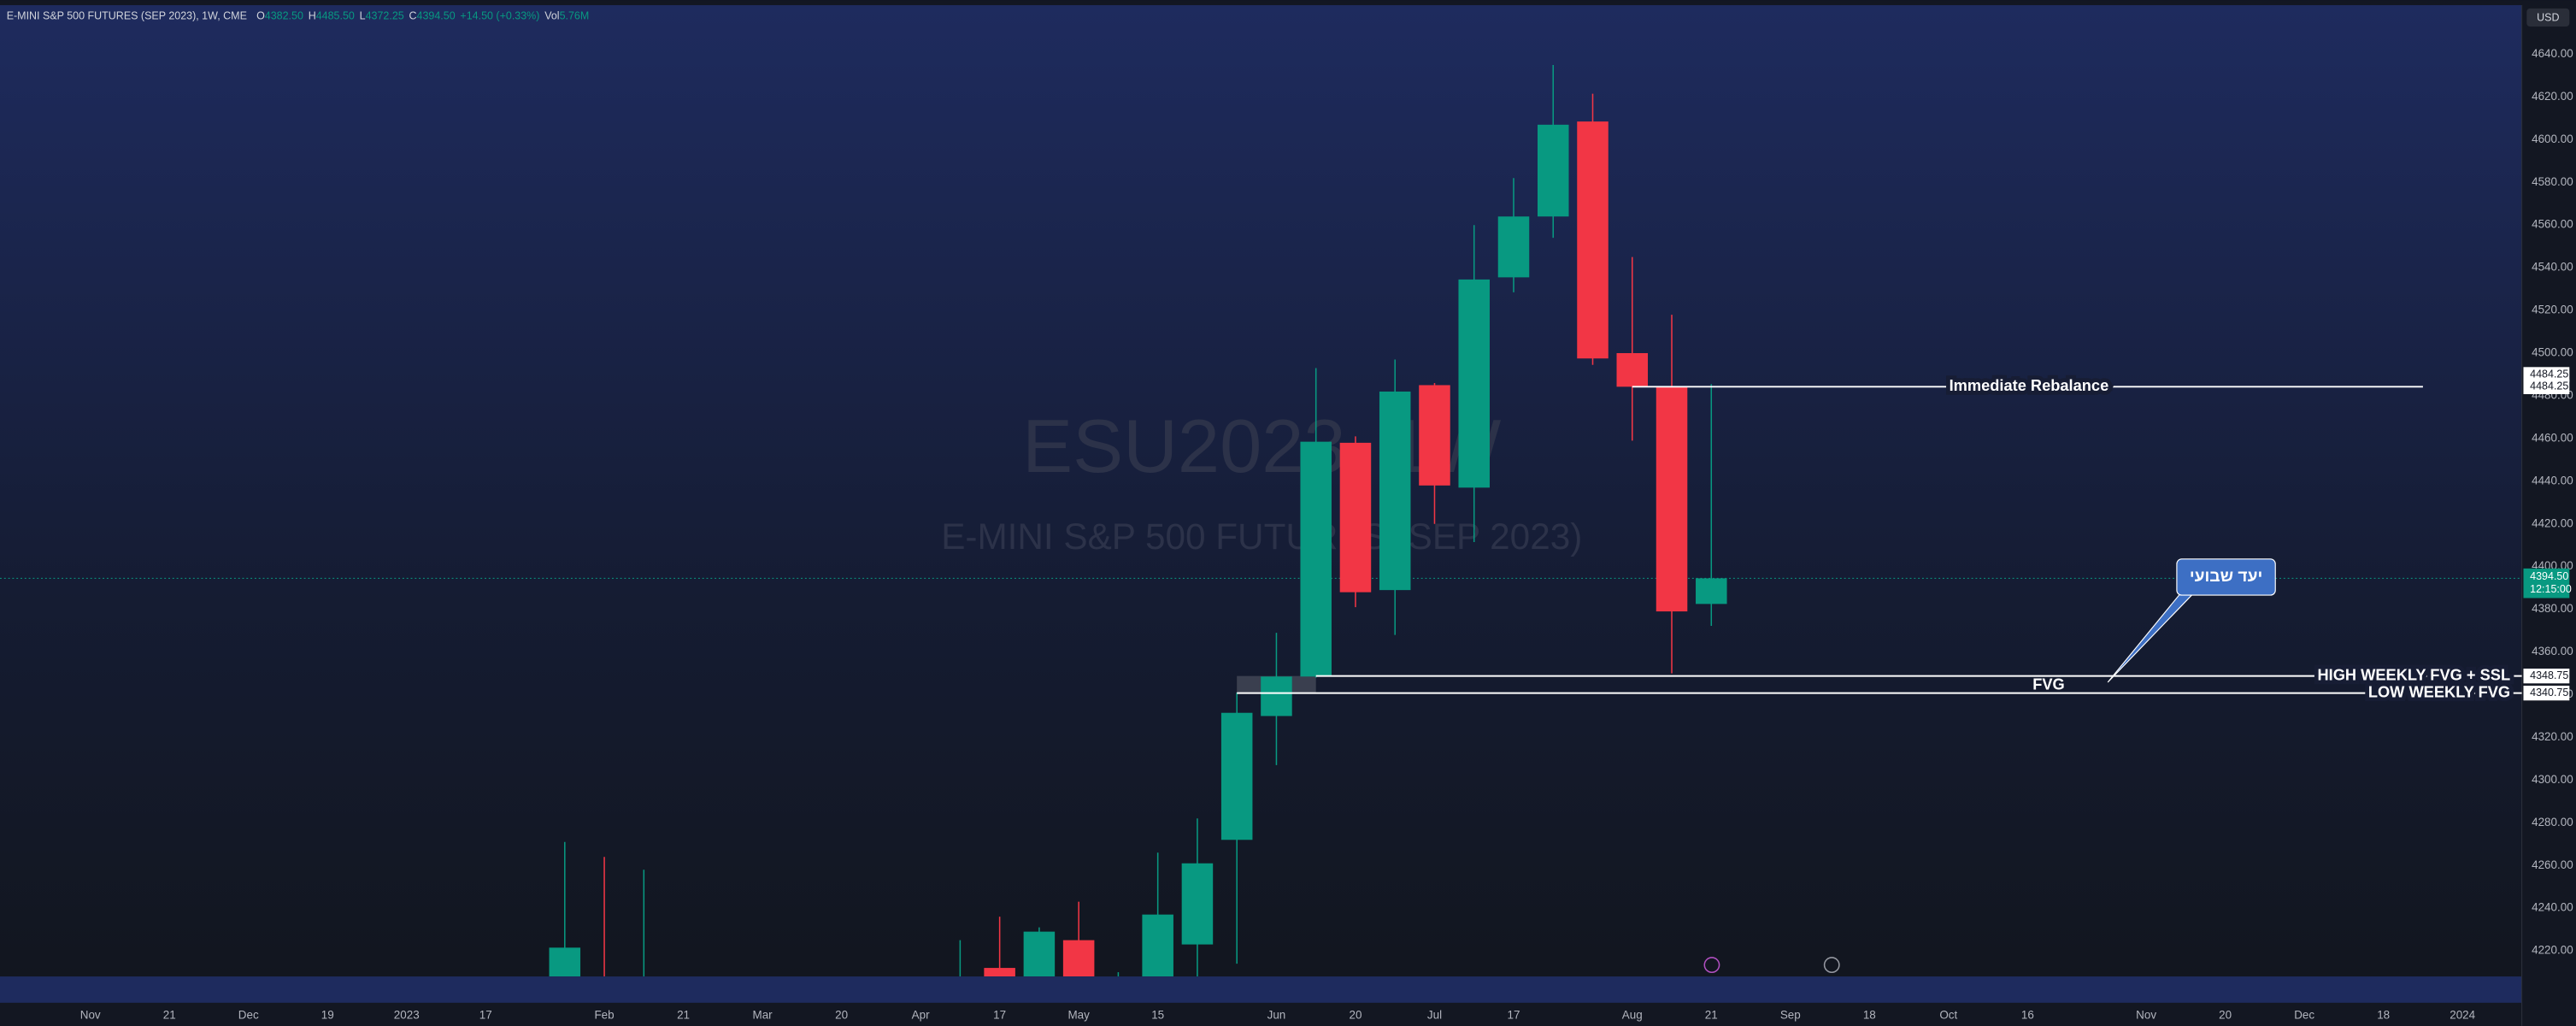  Describe the element at coordinates (2552, 437) in the screenshot. I see `y-tick-label: 4460.00` at that location.